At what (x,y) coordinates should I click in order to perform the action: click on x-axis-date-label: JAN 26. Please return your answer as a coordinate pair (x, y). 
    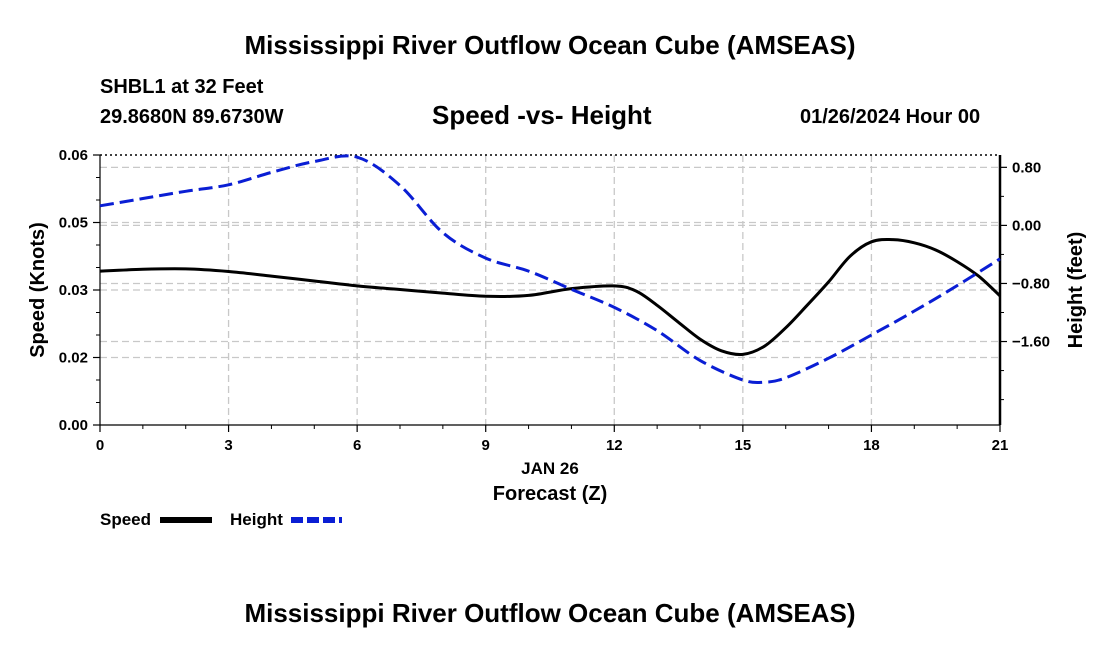
    Looking at the image, I should click on (550, 468).